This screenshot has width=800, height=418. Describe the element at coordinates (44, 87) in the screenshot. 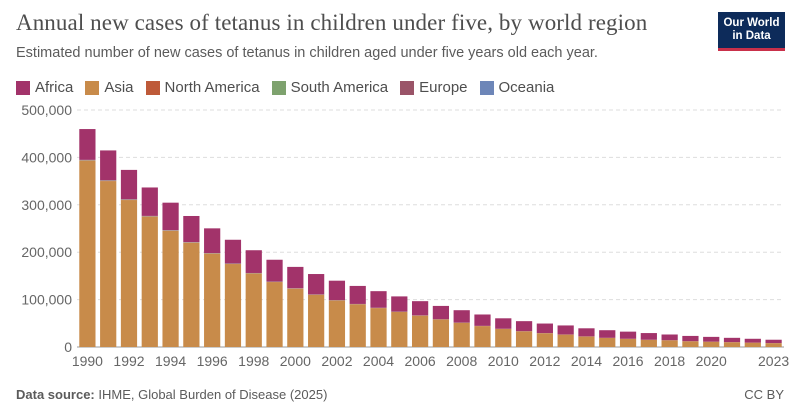

I see `legend-item-africa: Africa` at that location.